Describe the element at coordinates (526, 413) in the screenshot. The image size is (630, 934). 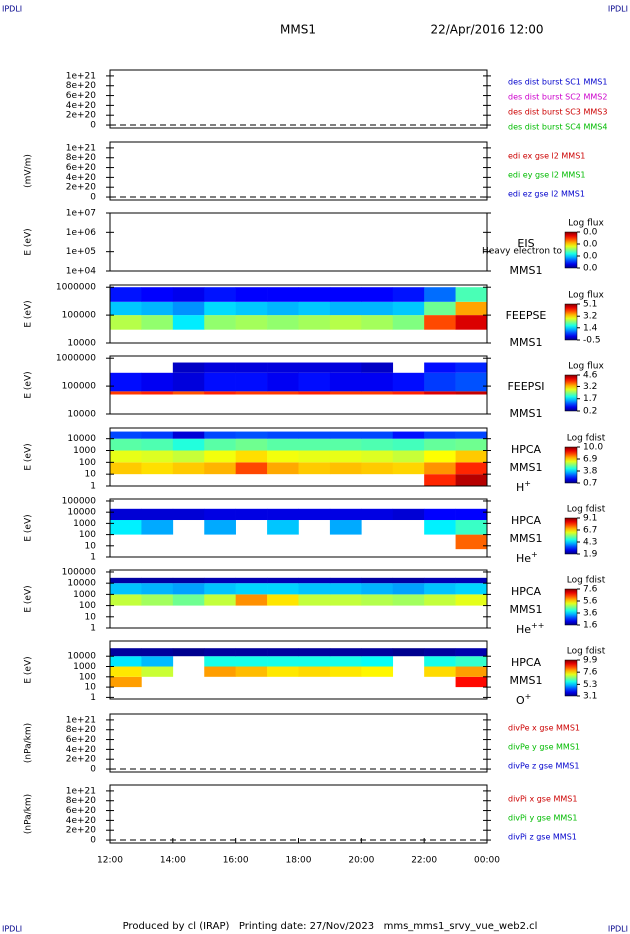
I see `panel-label: MMS1` at that location.